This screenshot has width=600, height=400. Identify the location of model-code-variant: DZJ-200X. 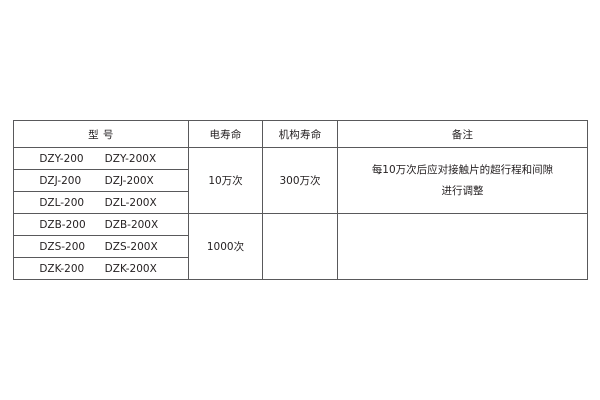
(129, 180).